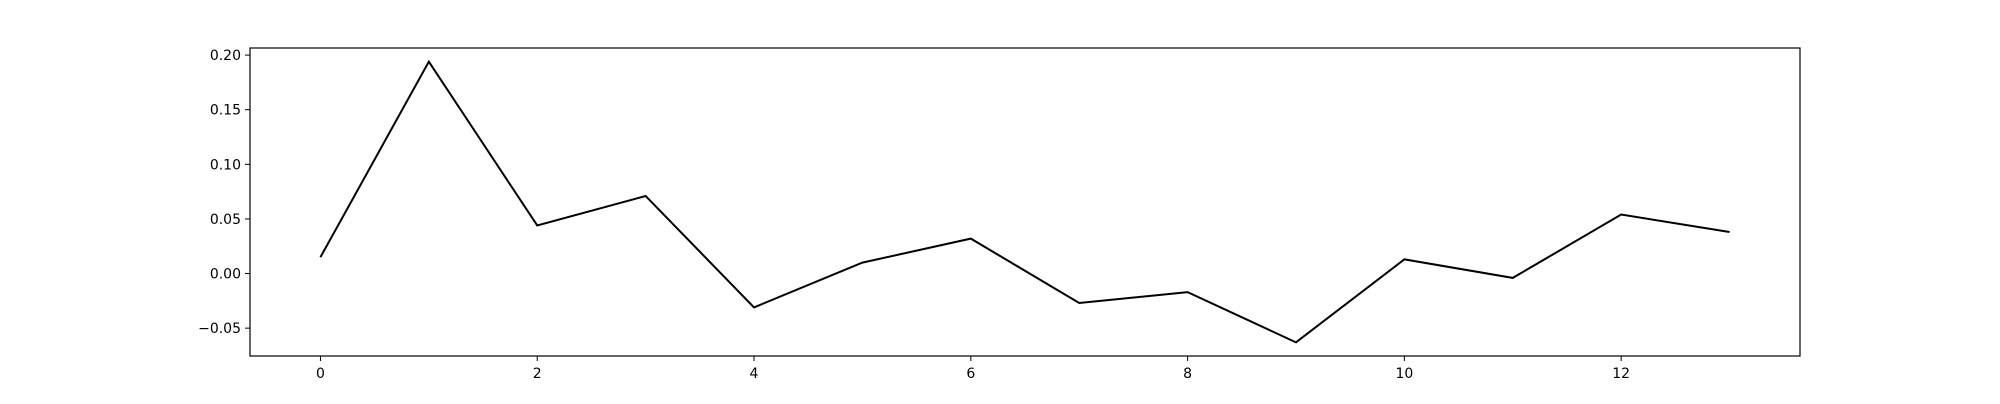  What do you see at coordinates (537, 374) in the screenshot?
I see `x-tick-label: 2` at bounding box center [537, 374].